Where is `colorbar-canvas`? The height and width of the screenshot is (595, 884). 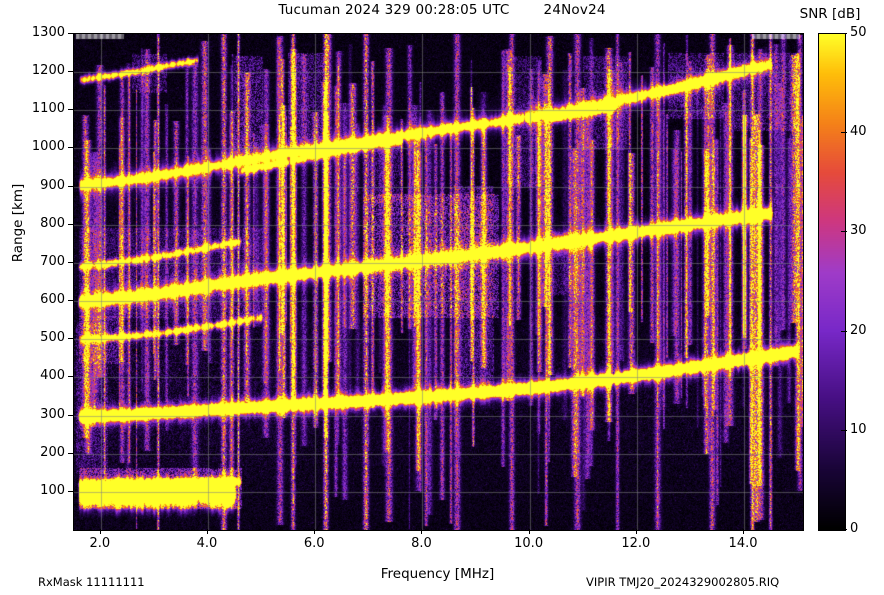
colorbar-canvas is located at coordinates (832, 282).